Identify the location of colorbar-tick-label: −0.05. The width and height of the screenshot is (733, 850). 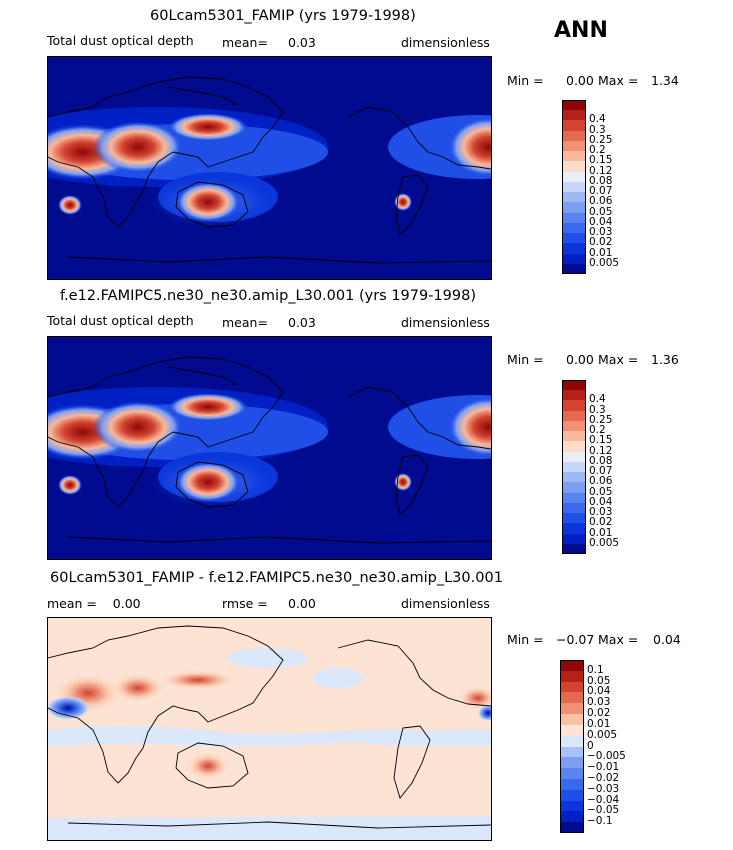
(603, 810).